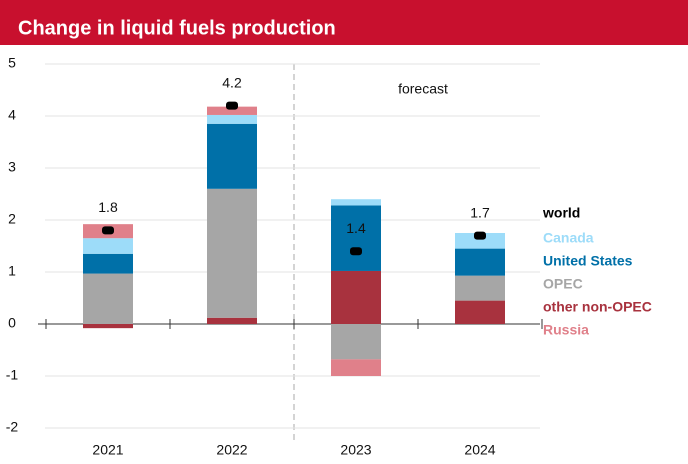 The image size is (688, 464). What do you see at coordinates (177, 28) in the screenshot?
I see `chart-title: Change in liquid fuels production` at bounding box center [177, 28].